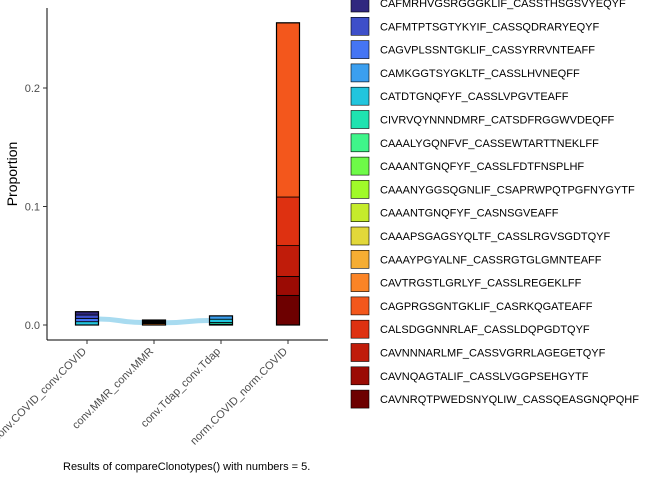 This screenshot has width=672, height=480. Describe the element at coordinates (469, 214) in the screenshot. I see `legend-label: CAAANTGNQFYF_CASNSGVEAFF` at that location.